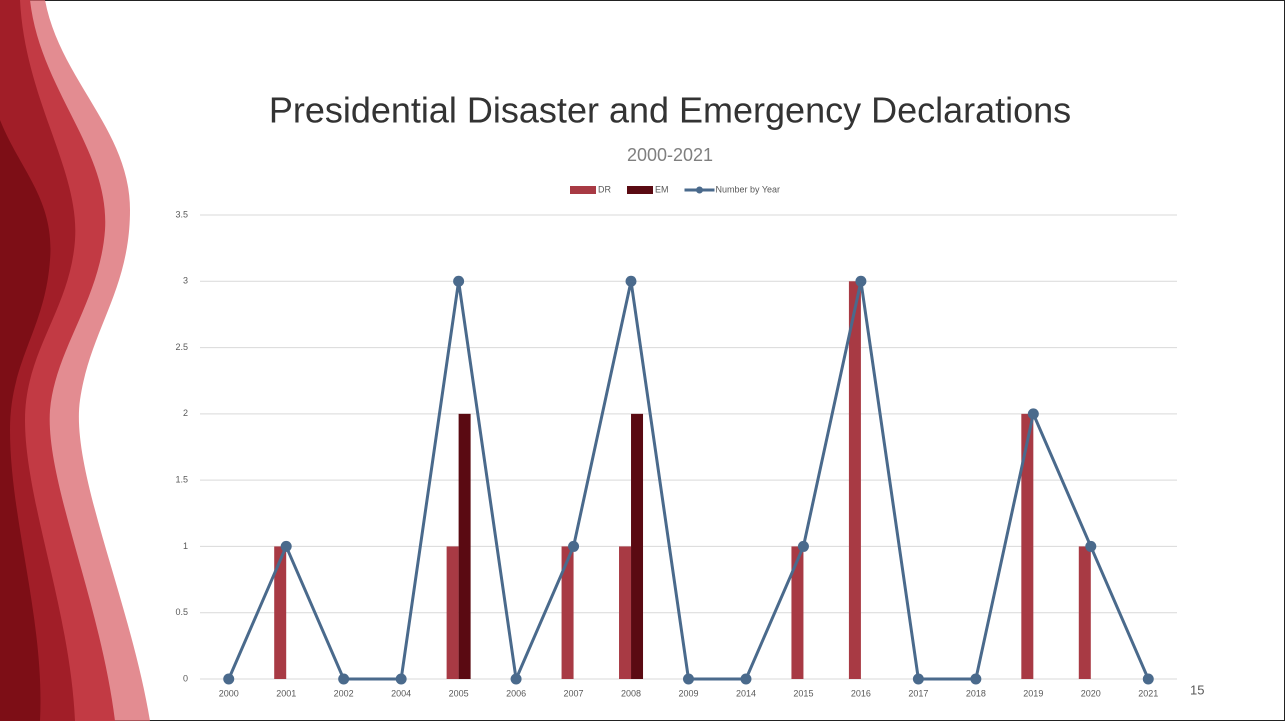 Image resolution: width=1285 pixels, height=721 pixels. What do you see at coordinates (861, 693) in the screenshot?
I see `x-tick-label: 2016` at bounding box center [861, 693].